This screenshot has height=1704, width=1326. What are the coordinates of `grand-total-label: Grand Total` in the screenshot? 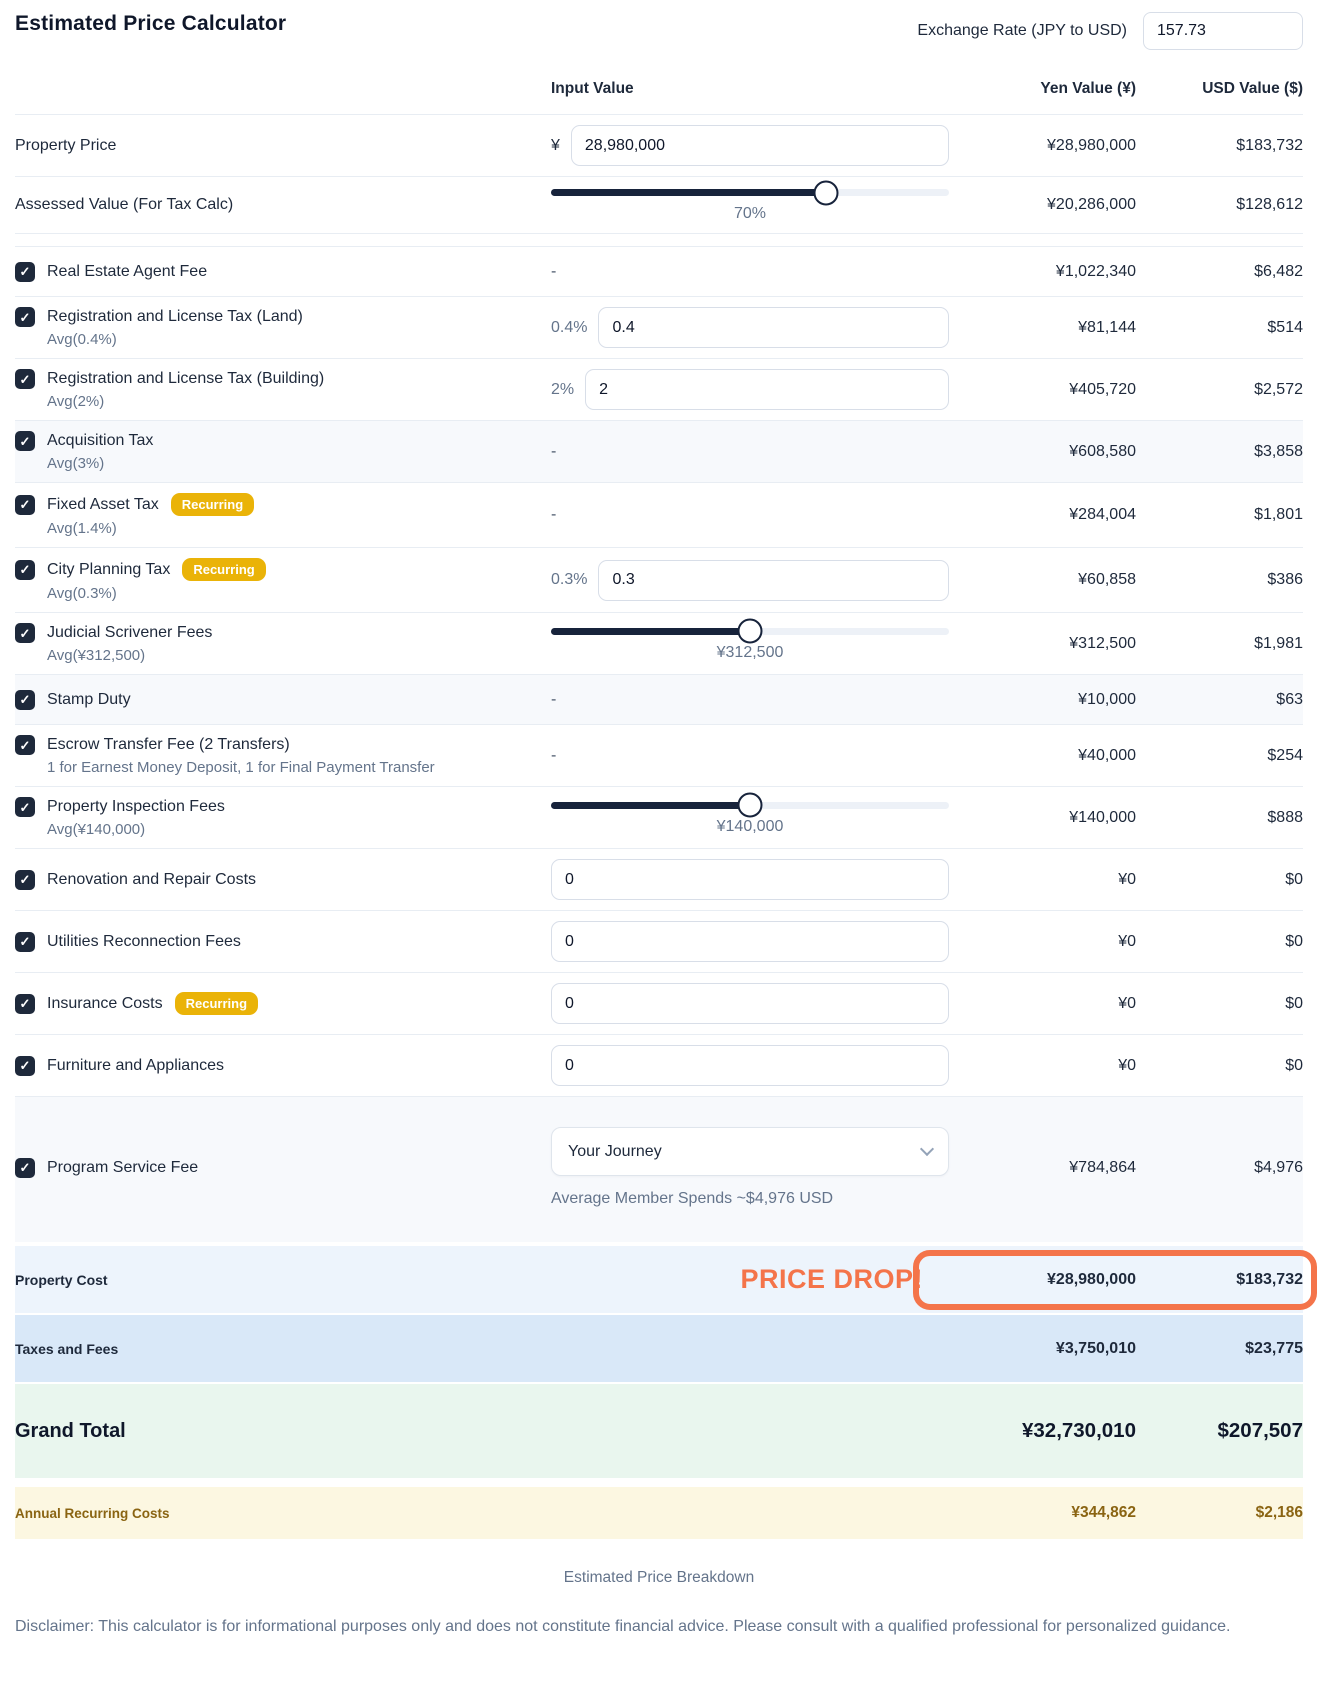 It's located at (70, 1430).